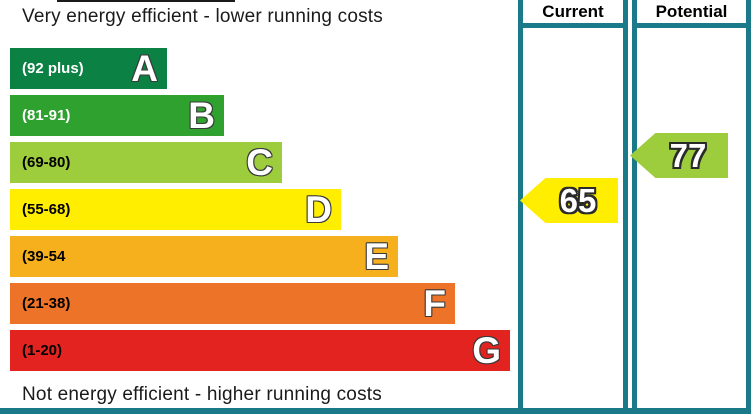  I want to click on band-letter: A, so click(144, 68).